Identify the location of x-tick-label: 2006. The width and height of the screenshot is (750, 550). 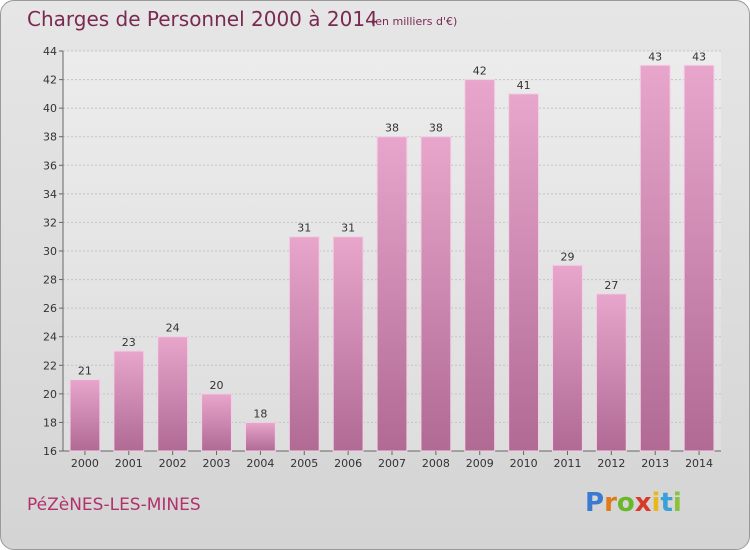
(348, 463).